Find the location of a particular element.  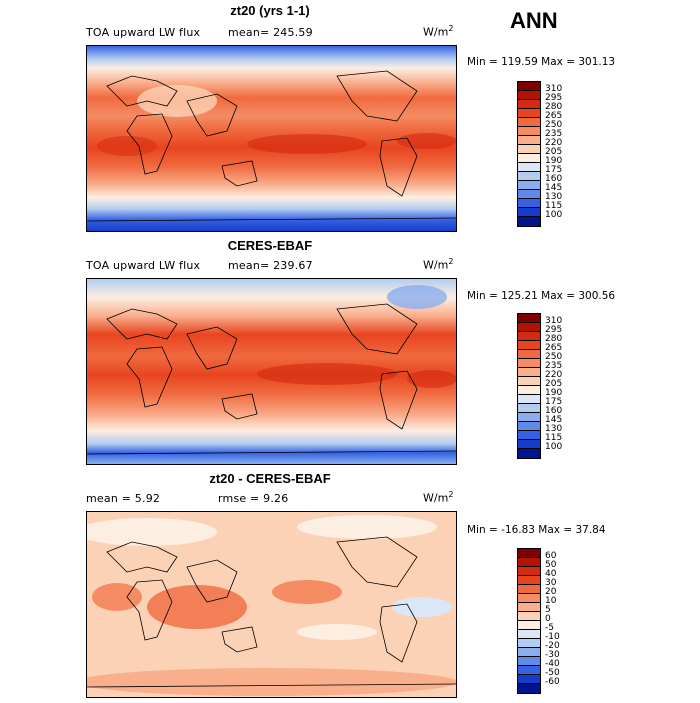

colorbar-tick-label: 0 is located at coordinates (548, 619).